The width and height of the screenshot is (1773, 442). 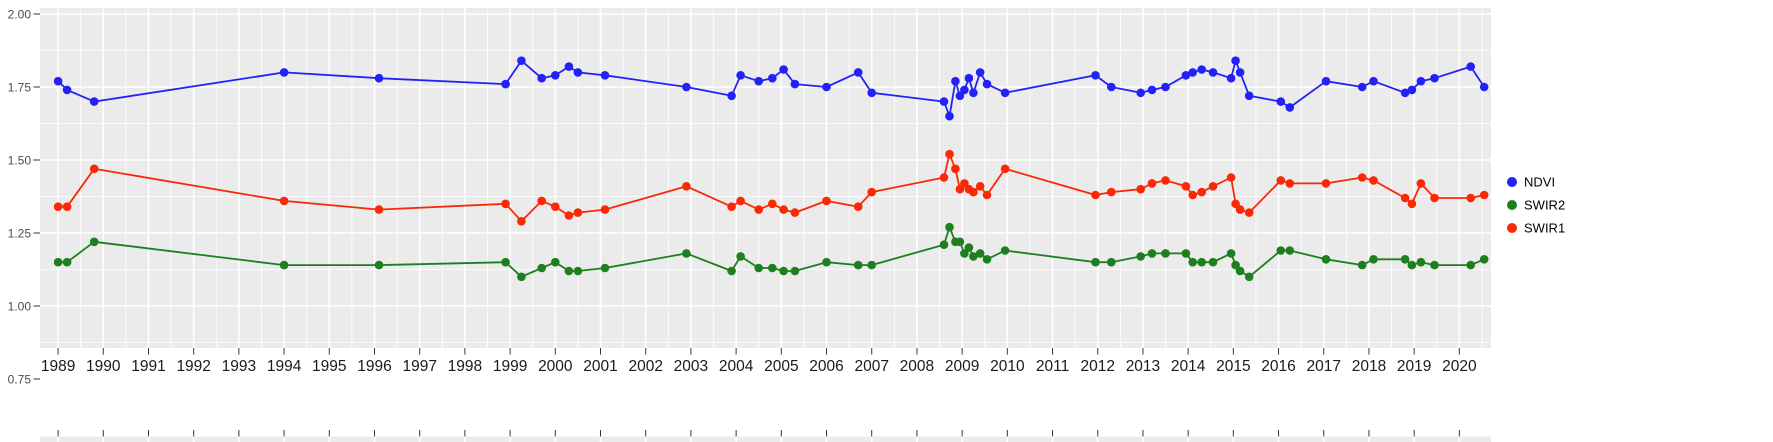 I want to click on x-axis-tick-label: 1993, so click(x=239, y=366).